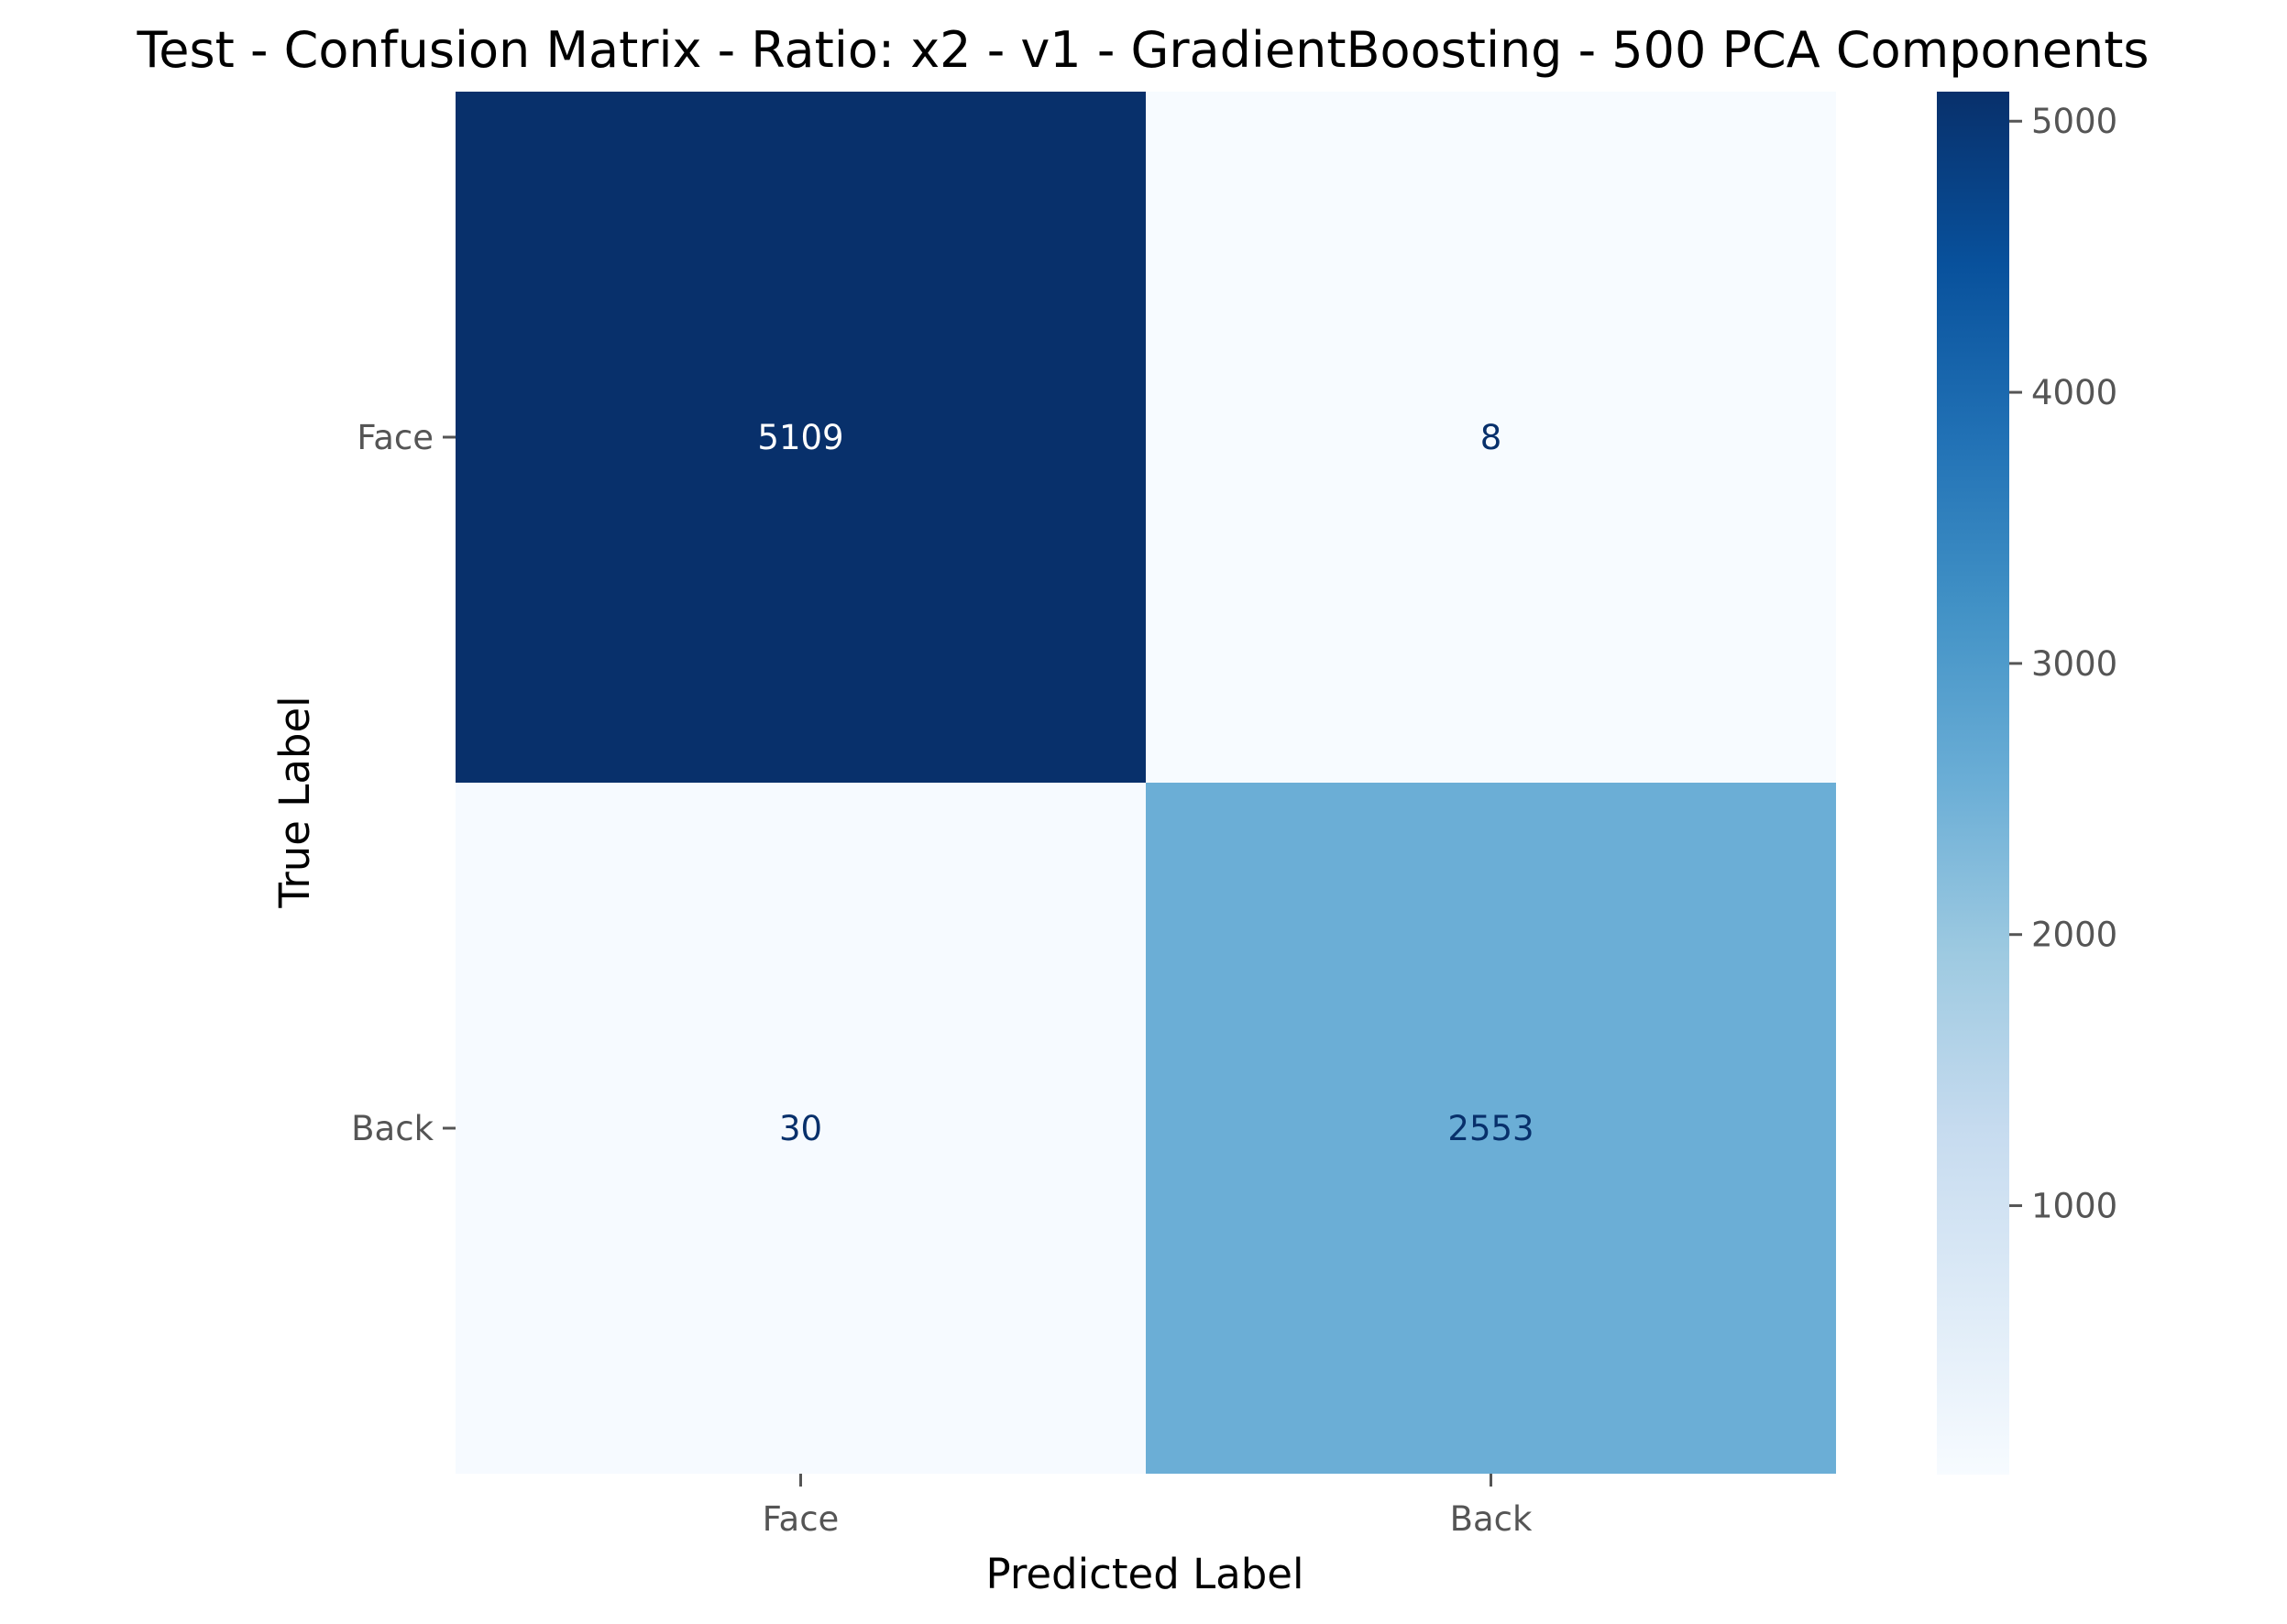  Describe the element at coordinates (2074, 1206) in the screenshot. I see `colorbar-tick-label: 1000` at that location.